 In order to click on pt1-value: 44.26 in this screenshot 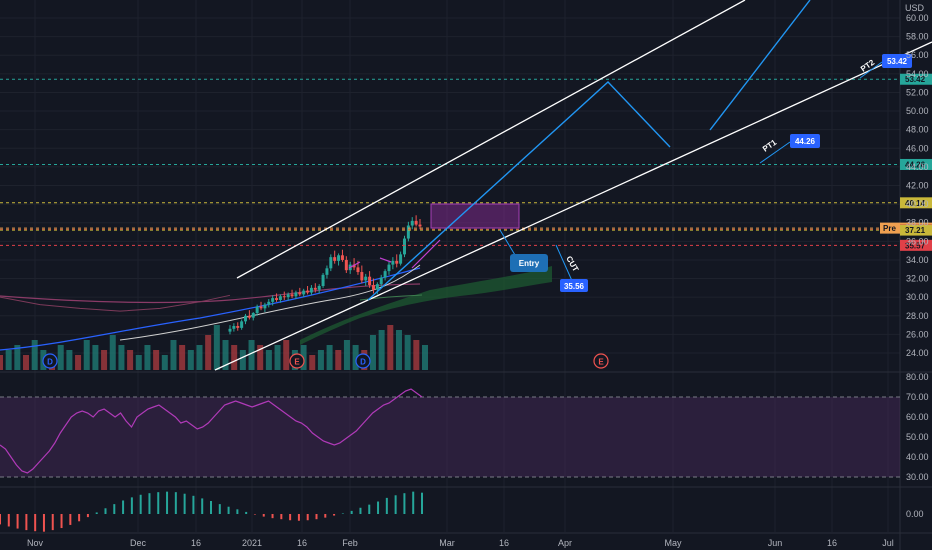, I will do `click(805, 141)`.